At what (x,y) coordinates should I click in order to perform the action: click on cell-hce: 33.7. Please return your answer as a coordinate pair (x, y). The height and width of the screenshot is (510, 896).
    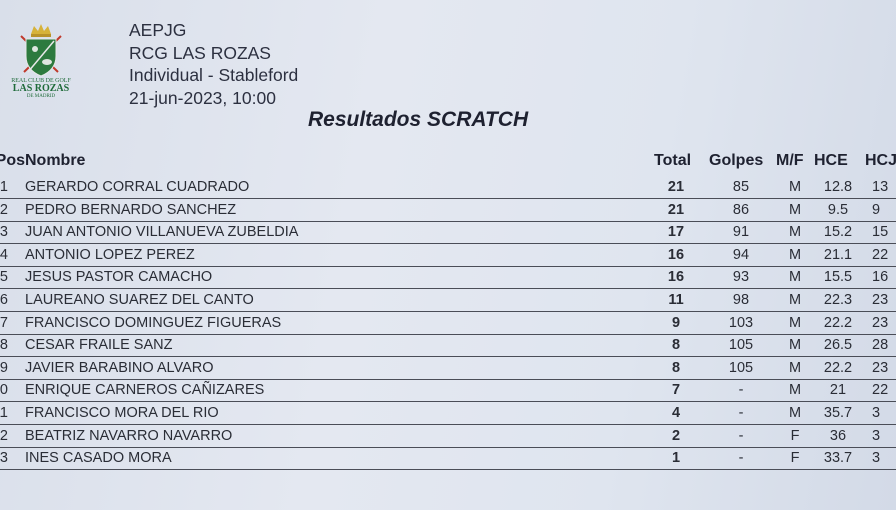
    Looking at the image, I should click on (838, 458).